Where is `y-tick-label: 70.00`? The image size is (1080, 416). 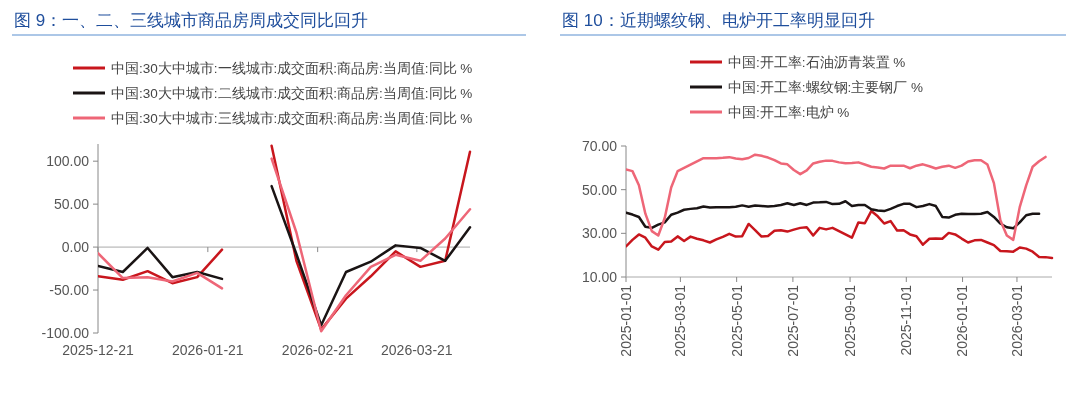 y-tick-label: 70.00 is located at coordinates (599, 145).